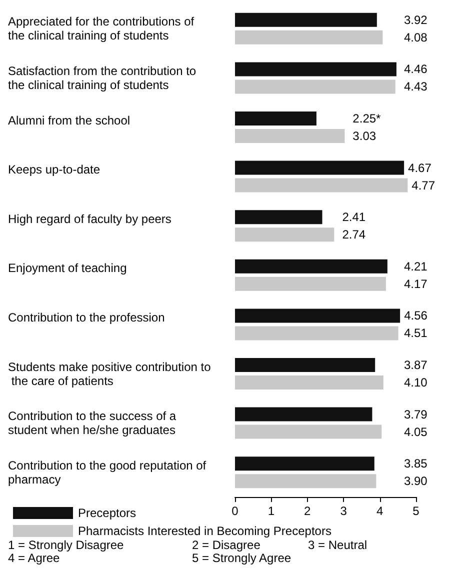  What do you see at coordinates (110, 374) in the screenshot?
I see `y-tick-label: Students make positive contribution to the care of patients` at bounding box center [110, 374].